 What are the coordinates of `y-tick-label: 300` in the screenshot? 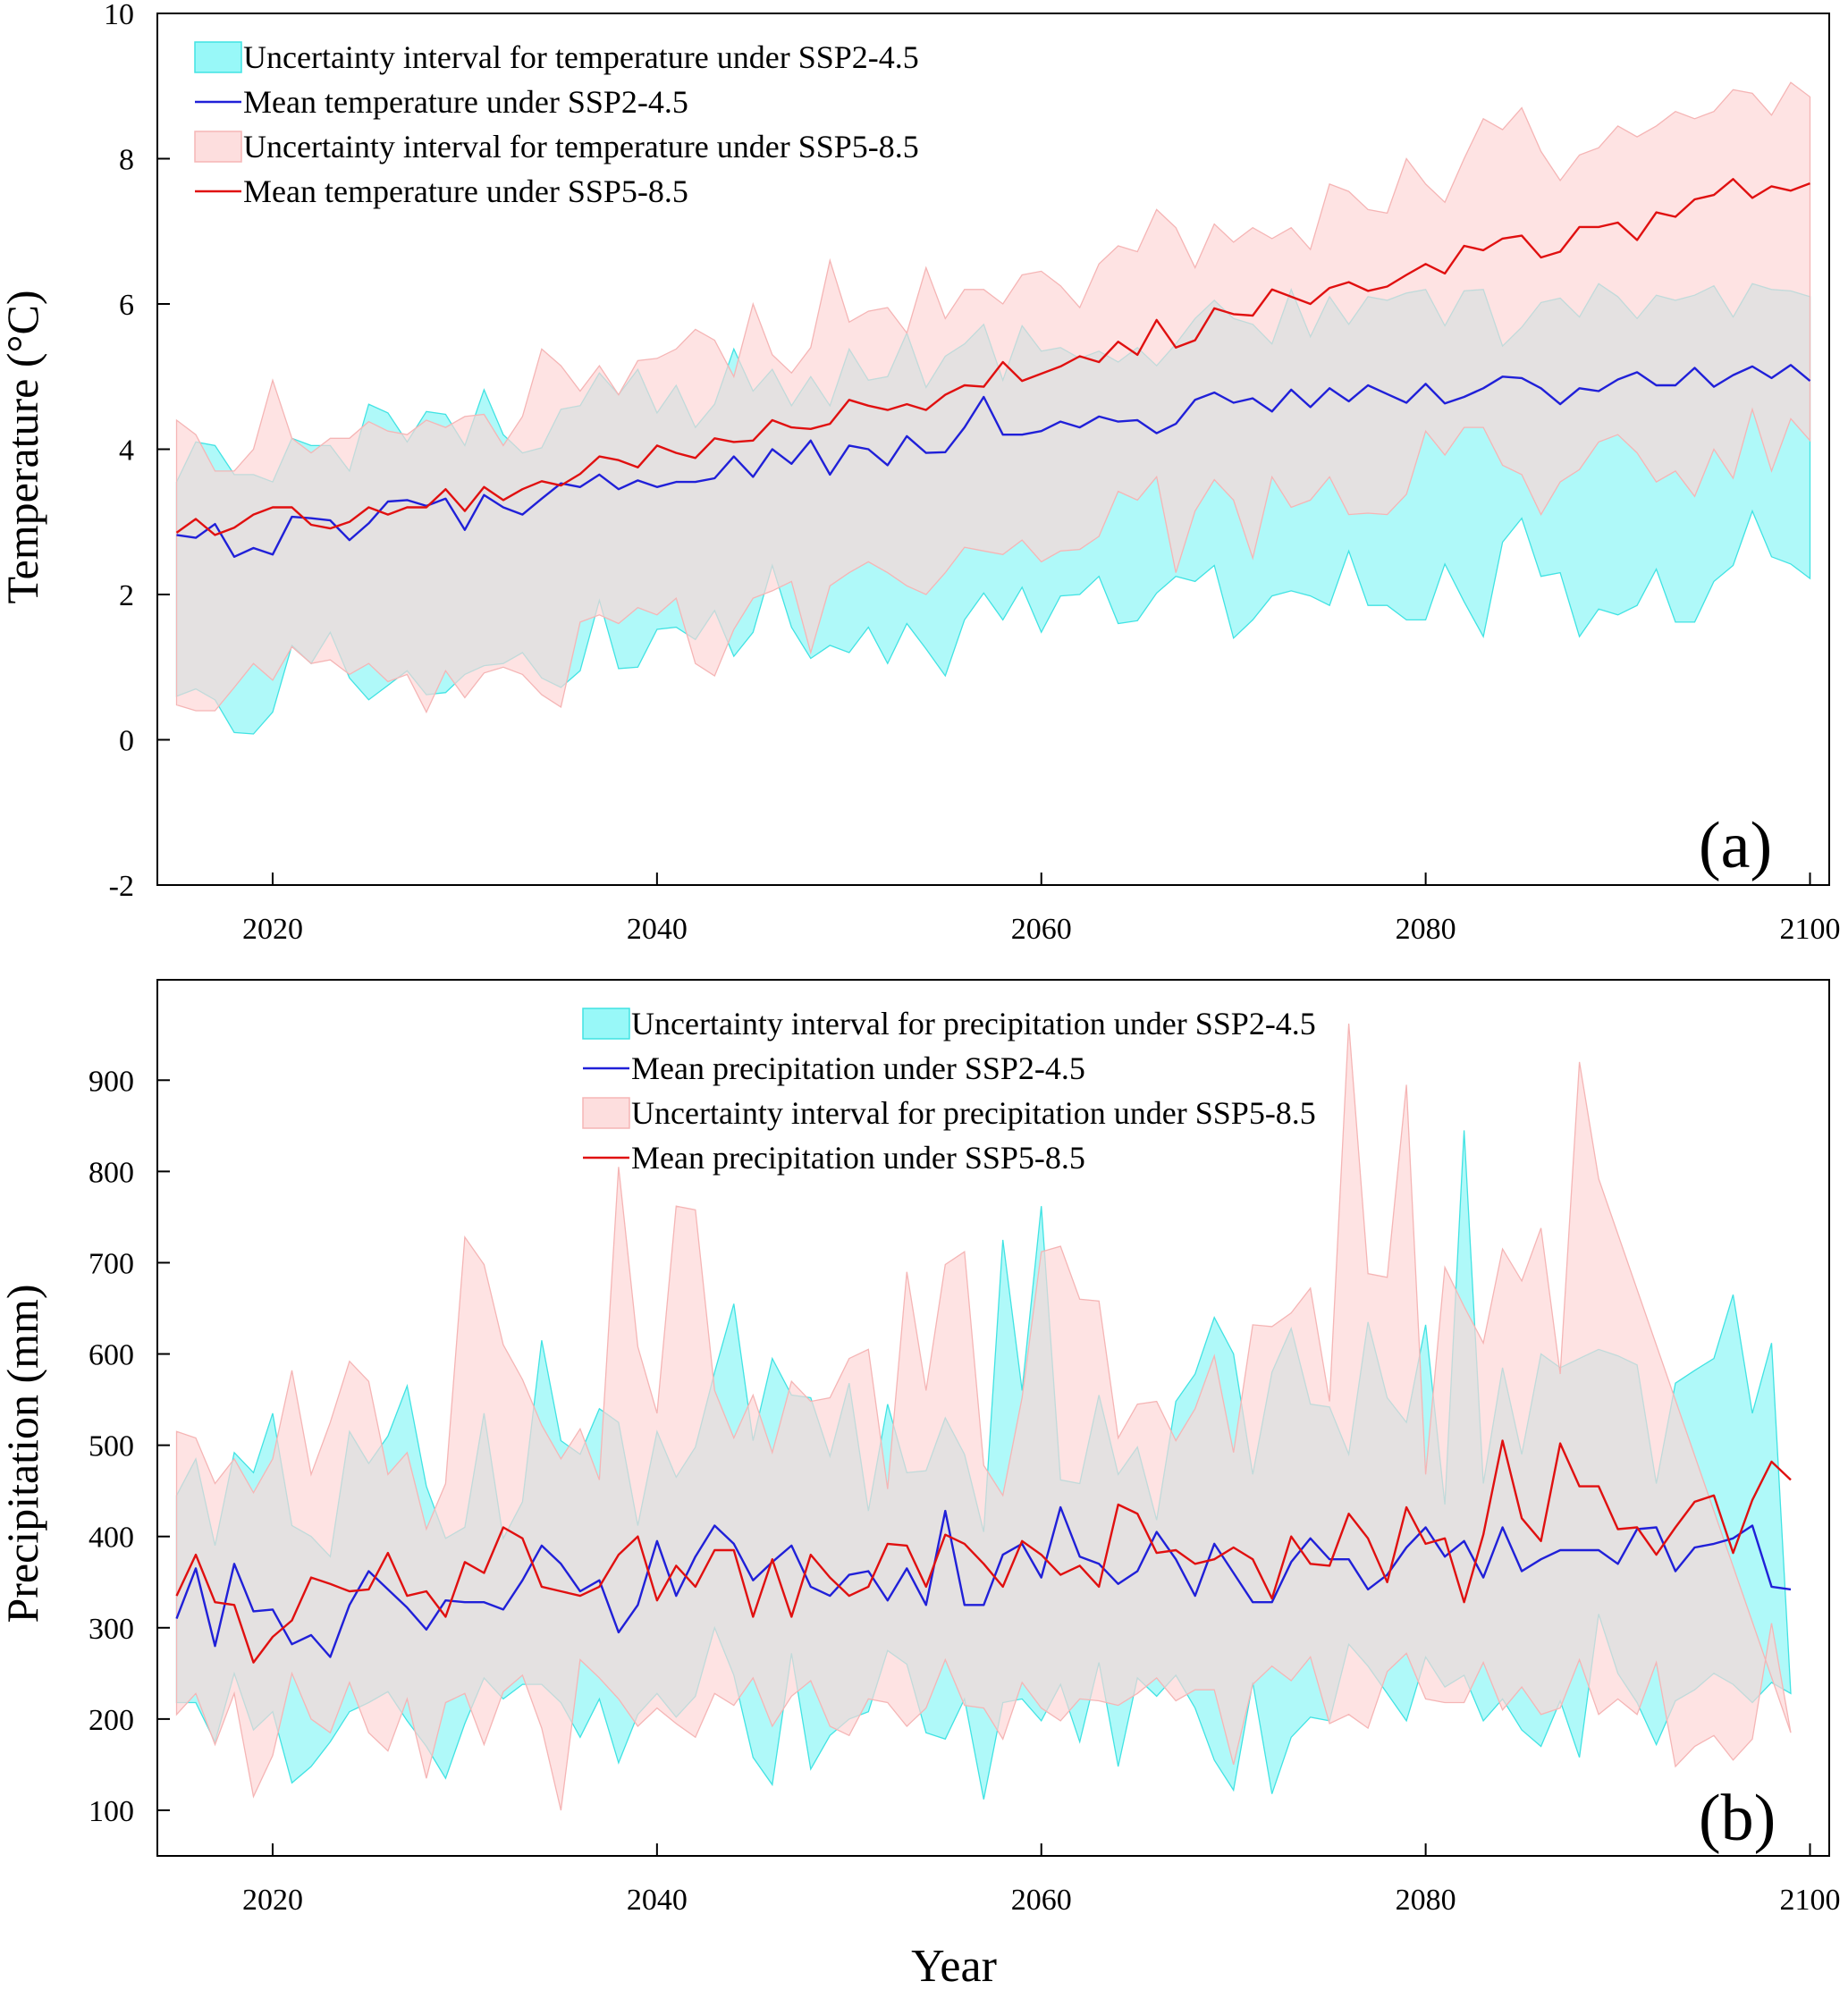 It's located at (111, 1629).